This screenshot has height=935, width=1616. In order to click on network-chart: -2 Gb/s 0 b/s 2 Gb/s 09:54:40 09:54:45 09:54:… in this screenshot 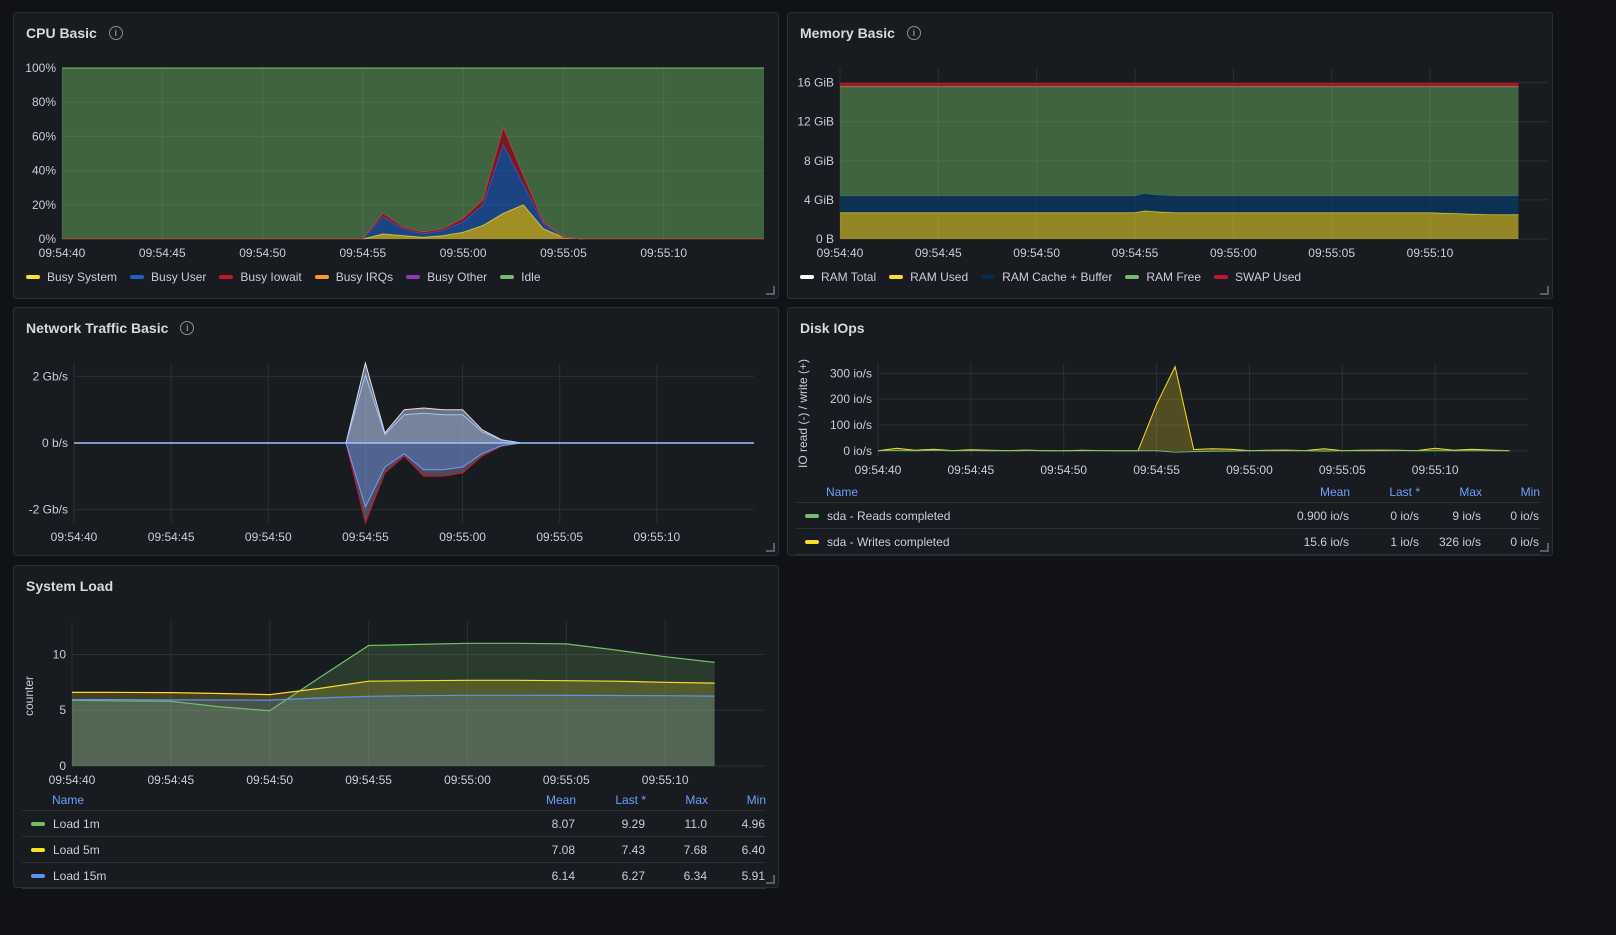, I will do `click(397, 432)`.